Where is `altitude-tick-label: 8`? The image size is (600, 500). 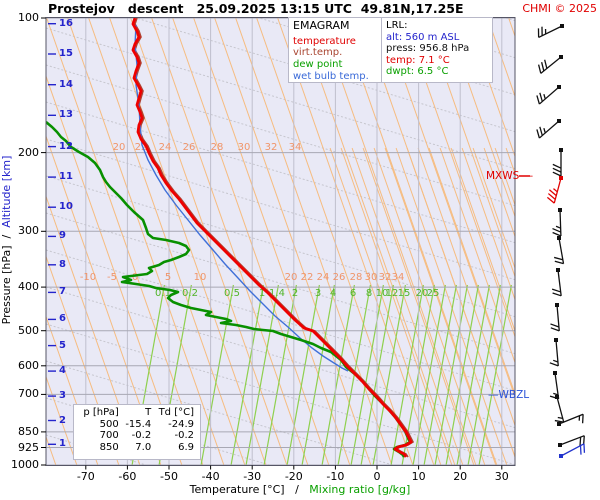
altitude-tick-label: 8 is located at coordinates (62, 264).